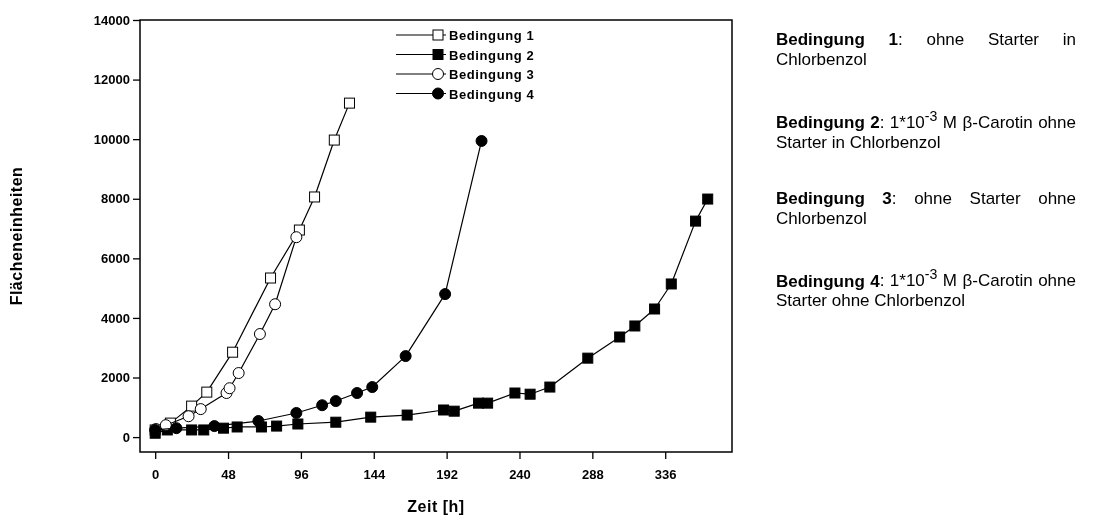 The height and width of the screenshot is (522, 1109). I want to click on y-axis-title: Flächeneinheiten, so click(16, 236).